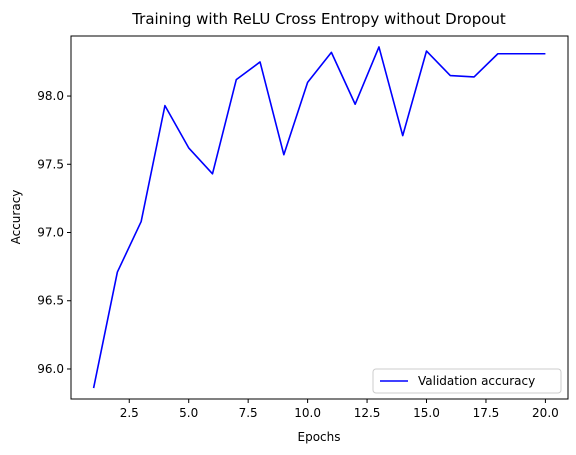 The width and height of the screenshot is (576, 455). I want to click on x-tick-label: 2.5, so click(129, 413).